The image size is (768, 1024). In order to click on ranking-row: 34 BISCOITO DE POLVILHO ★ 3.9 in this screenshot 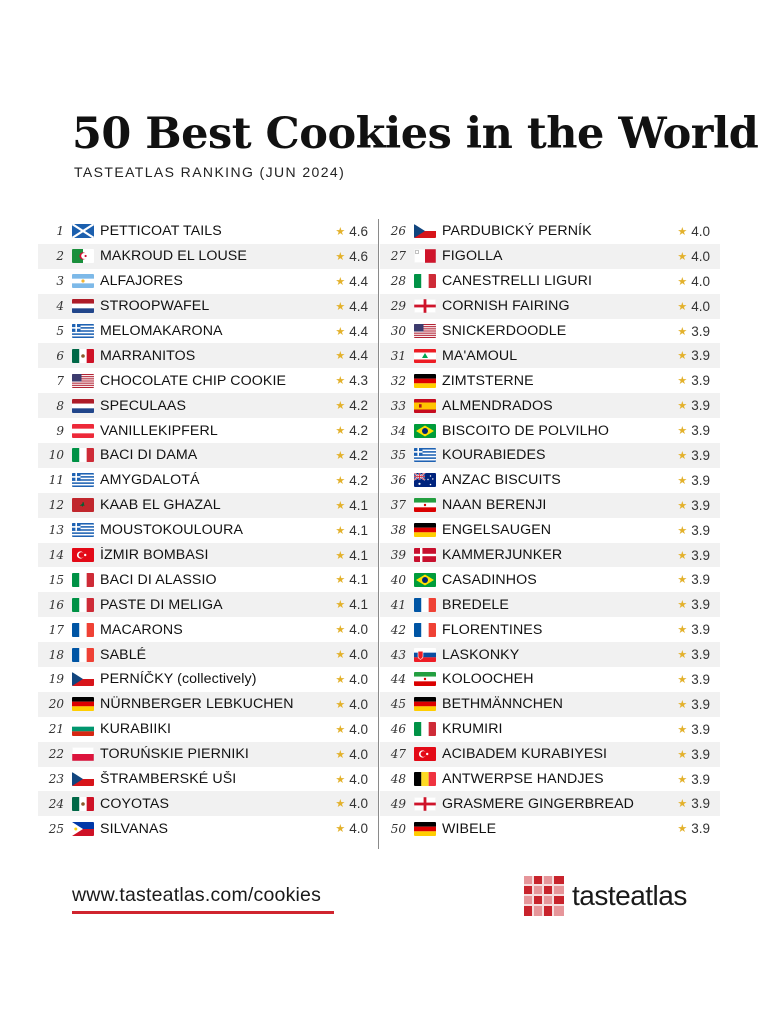, I will do `click(550, 430)`.